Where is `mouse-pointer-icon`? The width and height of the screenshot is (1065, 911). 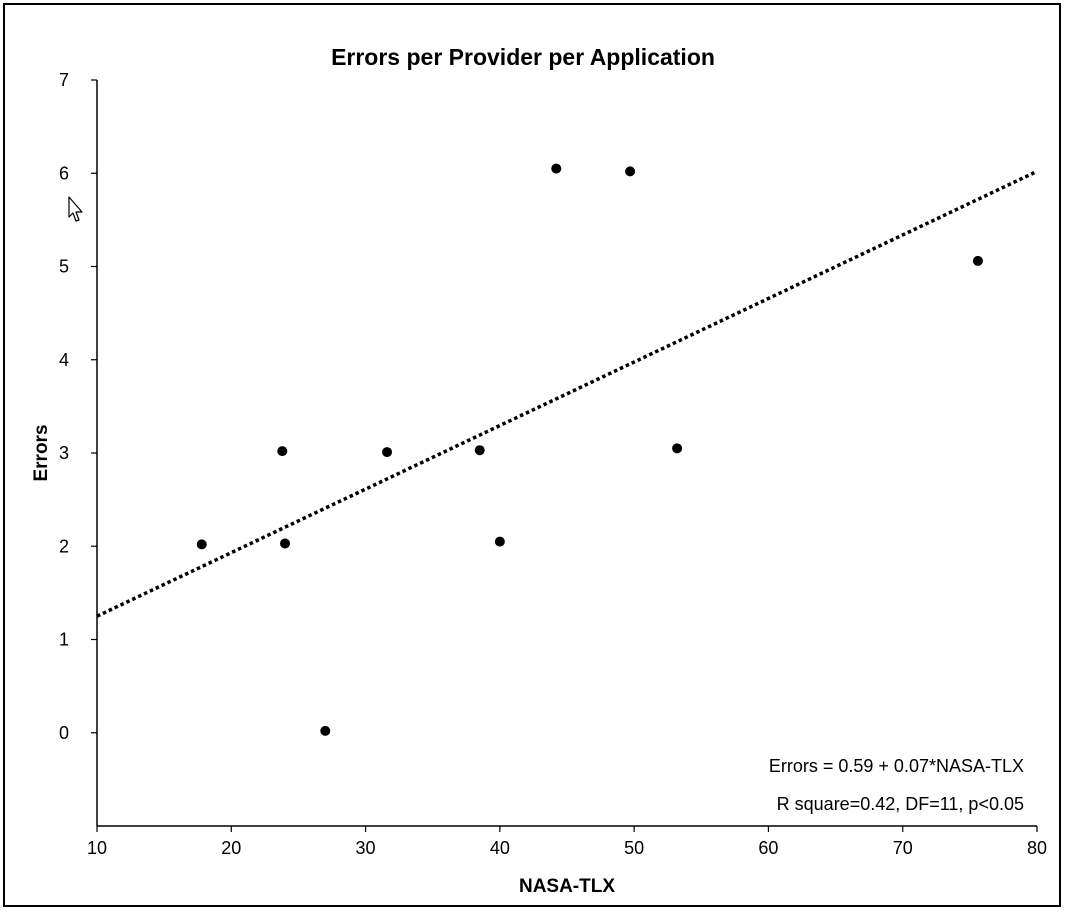
mouse-pointer-icon is located at coordinates (75, 209).